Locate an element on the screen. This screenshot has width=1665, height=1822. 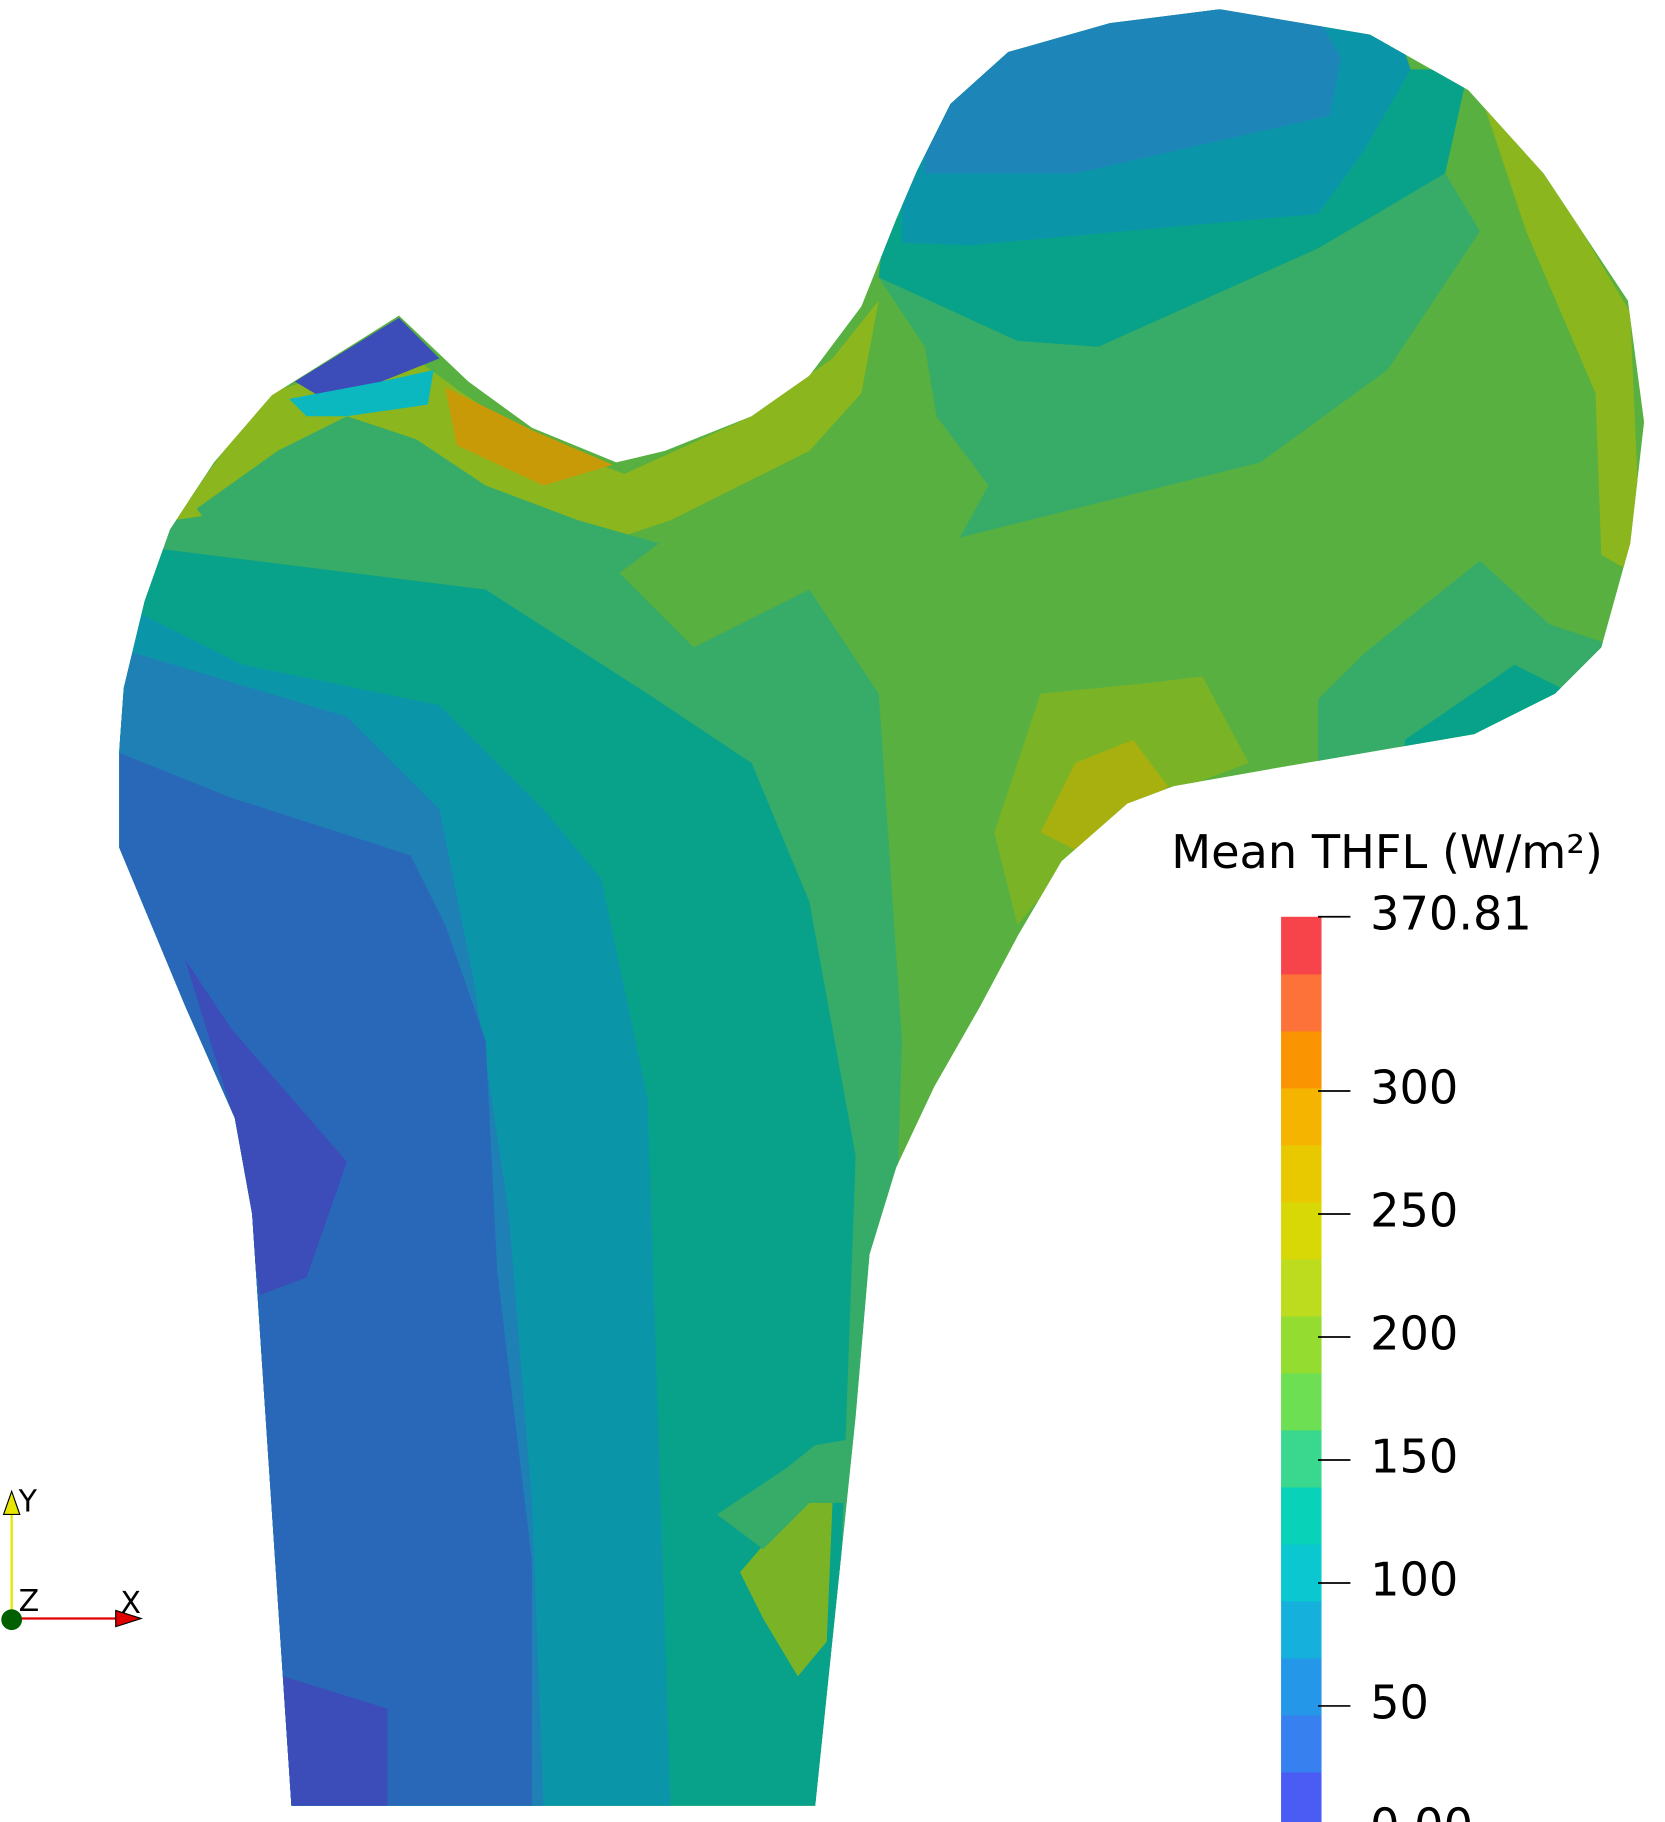
tick-label: 370.81 is located at coordinates (1451, 913).